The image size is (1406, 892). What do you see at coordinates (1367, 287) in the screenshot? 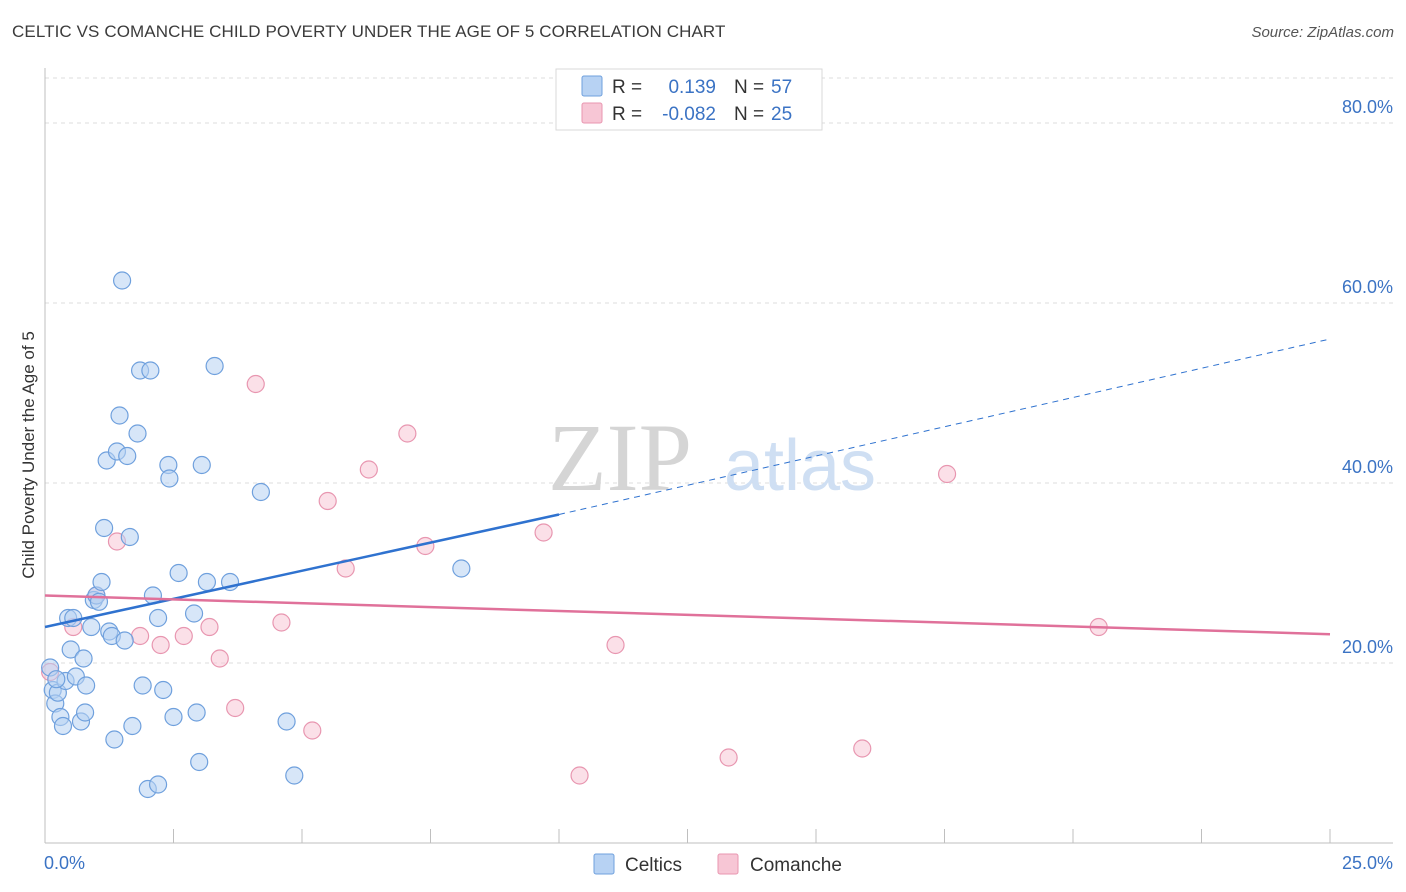
I see `y-tick-label: 60.0%` at bounding box center [1367, 287].